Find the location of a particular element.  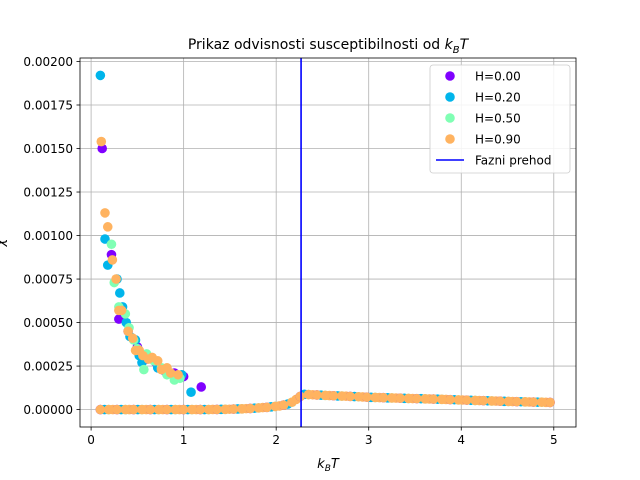

legend-label: H=0.20 is located at coordinates (498, 98).